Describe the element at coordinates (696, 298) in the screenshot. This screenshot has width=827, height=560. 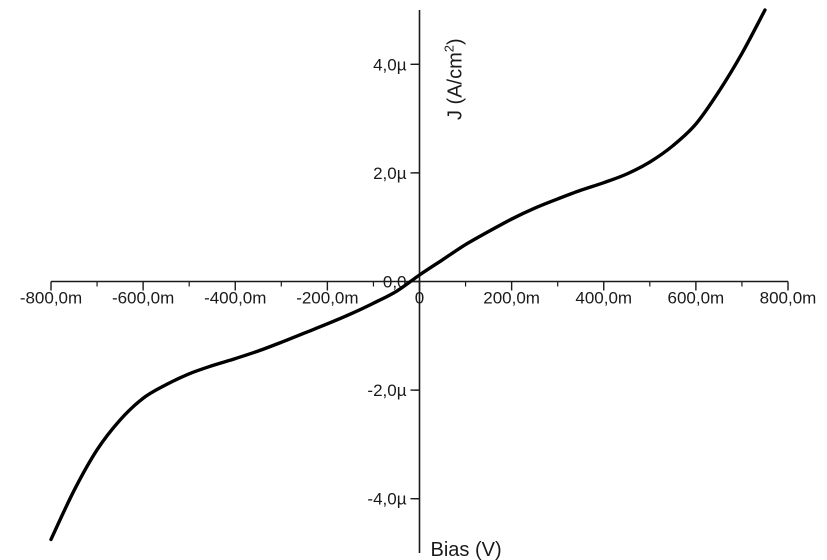
I see `x-tick-label: 600,0m` at that location.